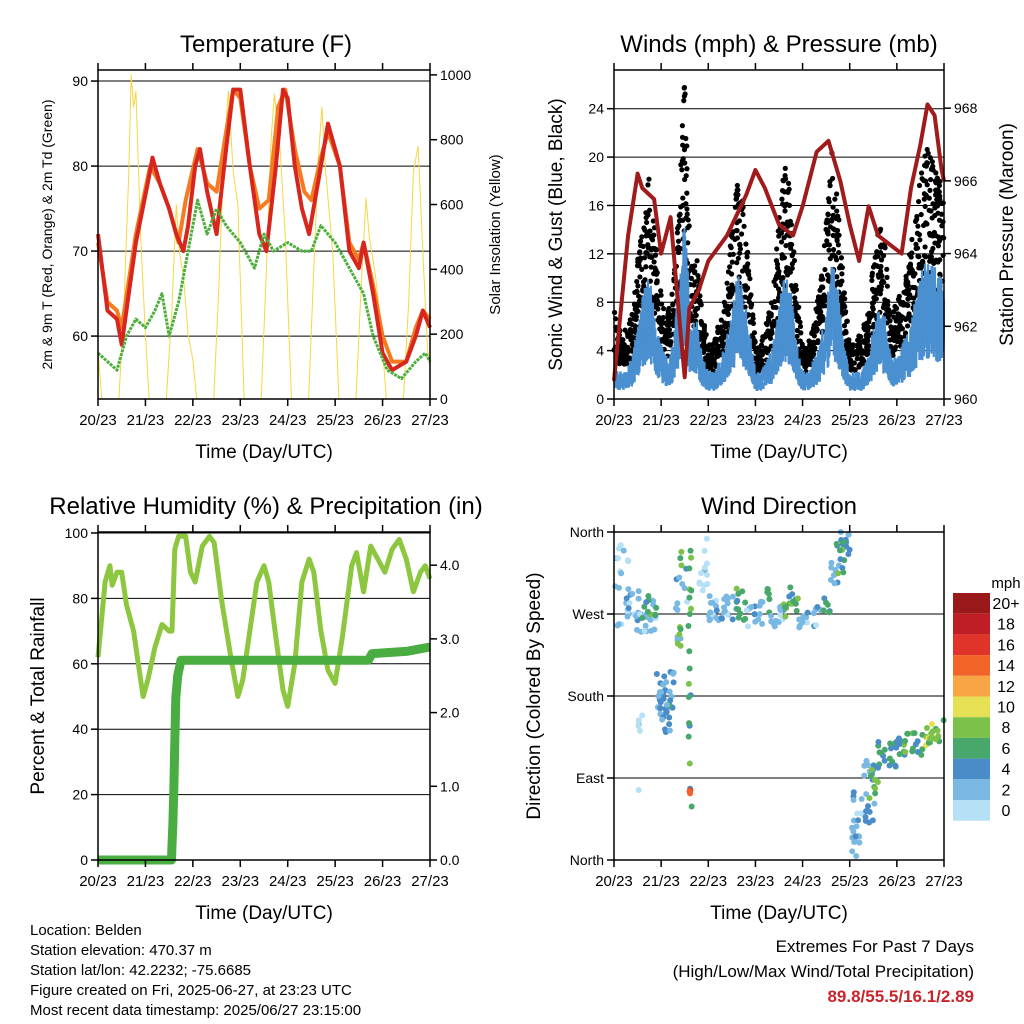 The image size is (1024, 1024). Describe the element at coordinates (450, 639) in the screenshot. I see `y2-tick-label: 3.0` at that location.